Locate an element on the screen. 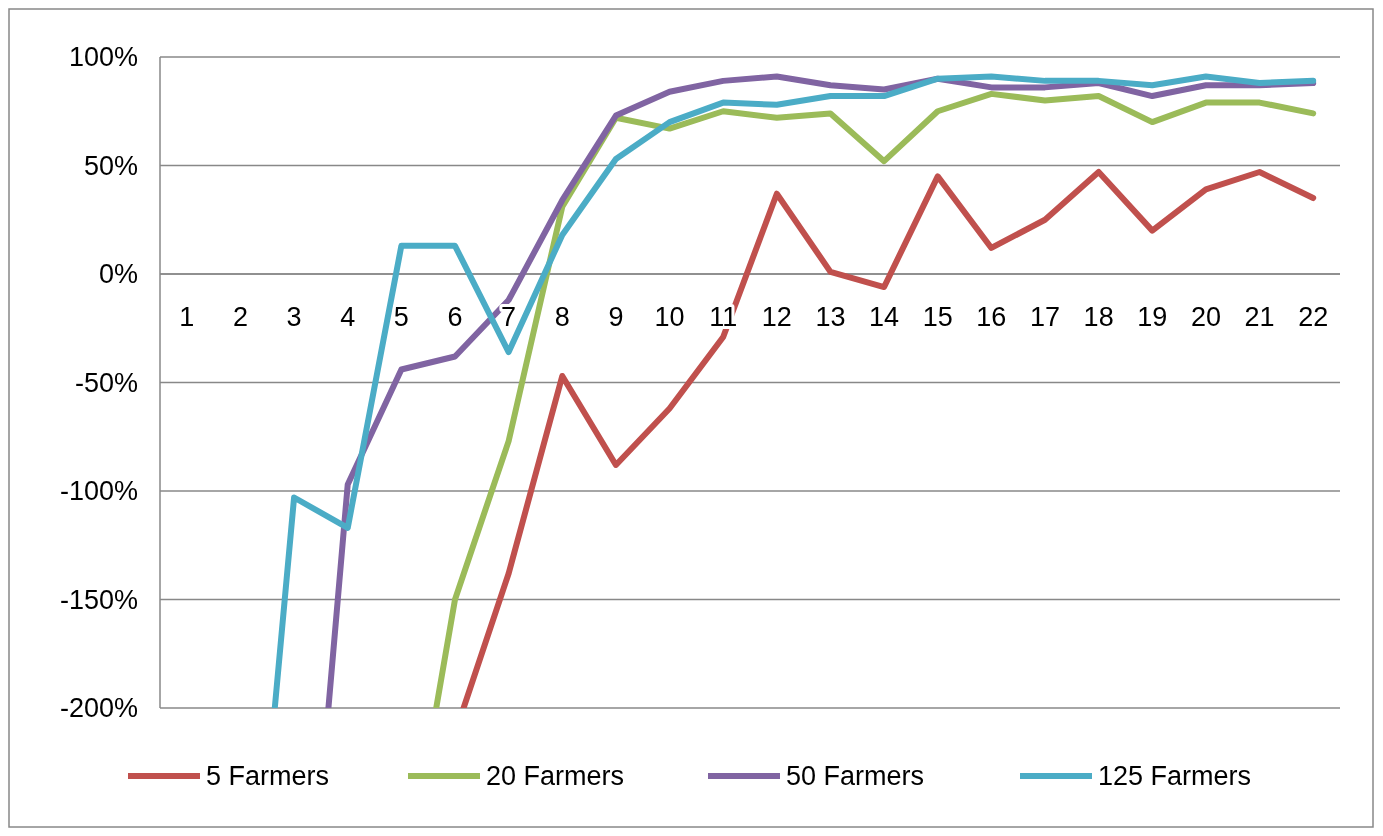 The width and height of the screenshot is (1383, 836). x-tick-label: 10 is located at coordinates (669, 317).